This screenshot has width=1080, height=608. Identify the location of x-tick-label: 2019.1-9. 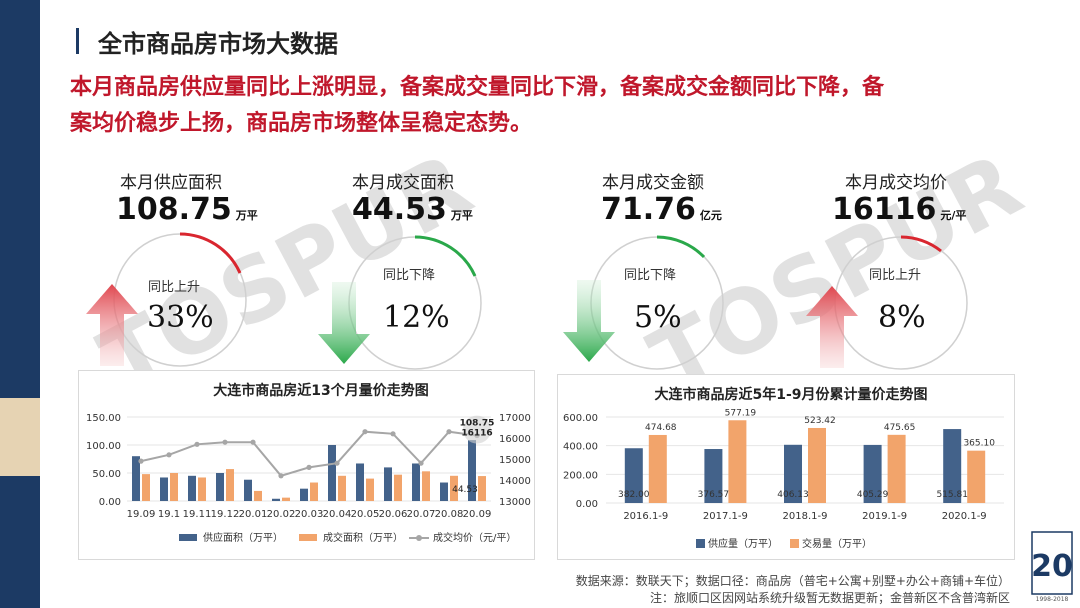
(884, 516).